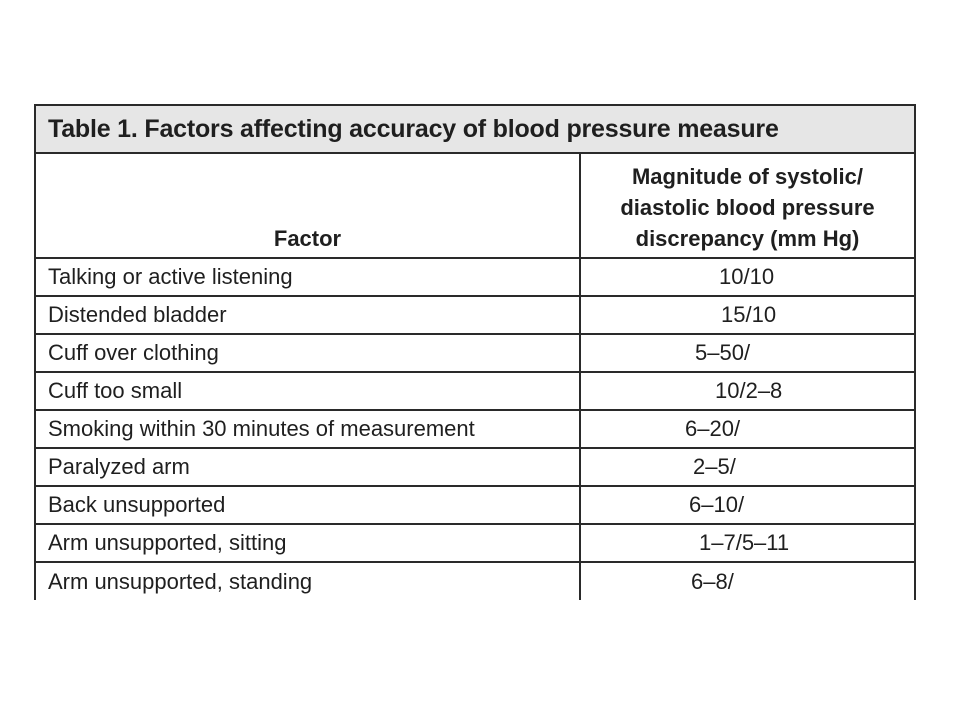 This screenshot has width=960, height=720. I want to click on table-row: Paralyzed arm 2–5/, so click(475, 467).